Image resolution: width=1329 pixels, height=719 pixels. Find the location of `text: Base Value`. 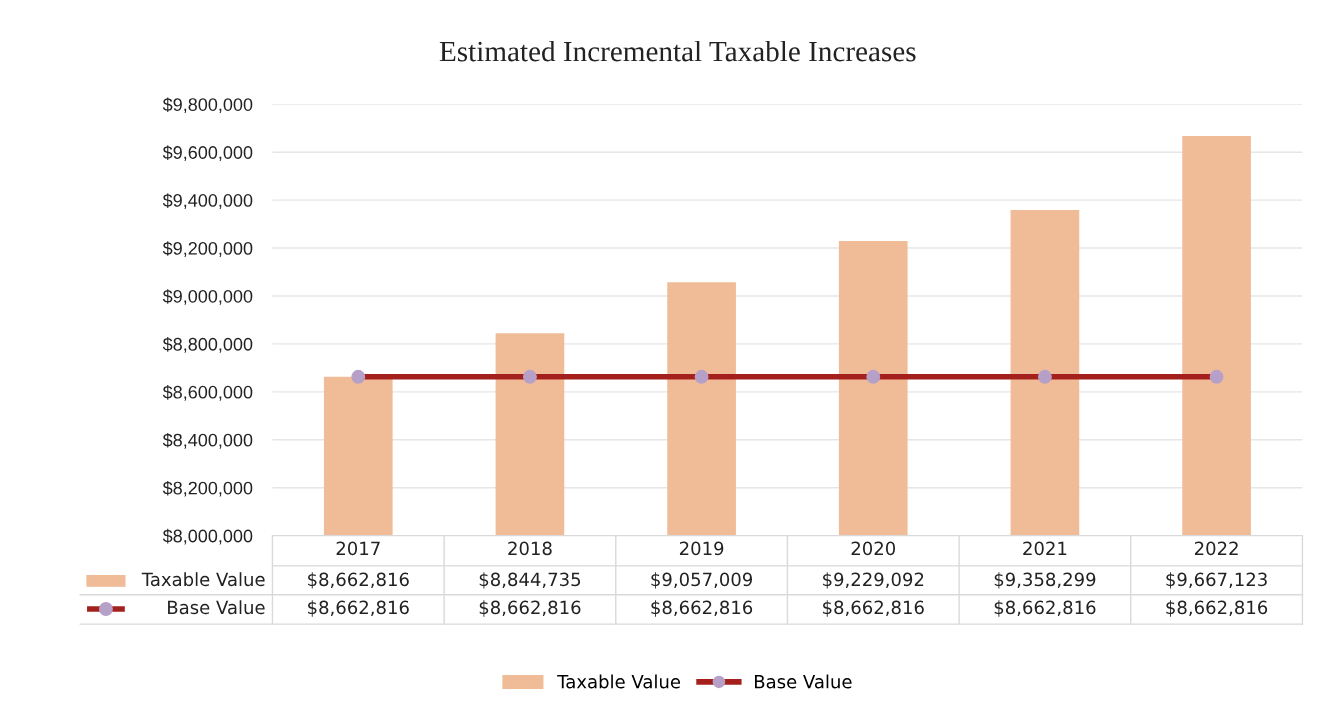

text: Base Value is located at coordinates (803, 681).